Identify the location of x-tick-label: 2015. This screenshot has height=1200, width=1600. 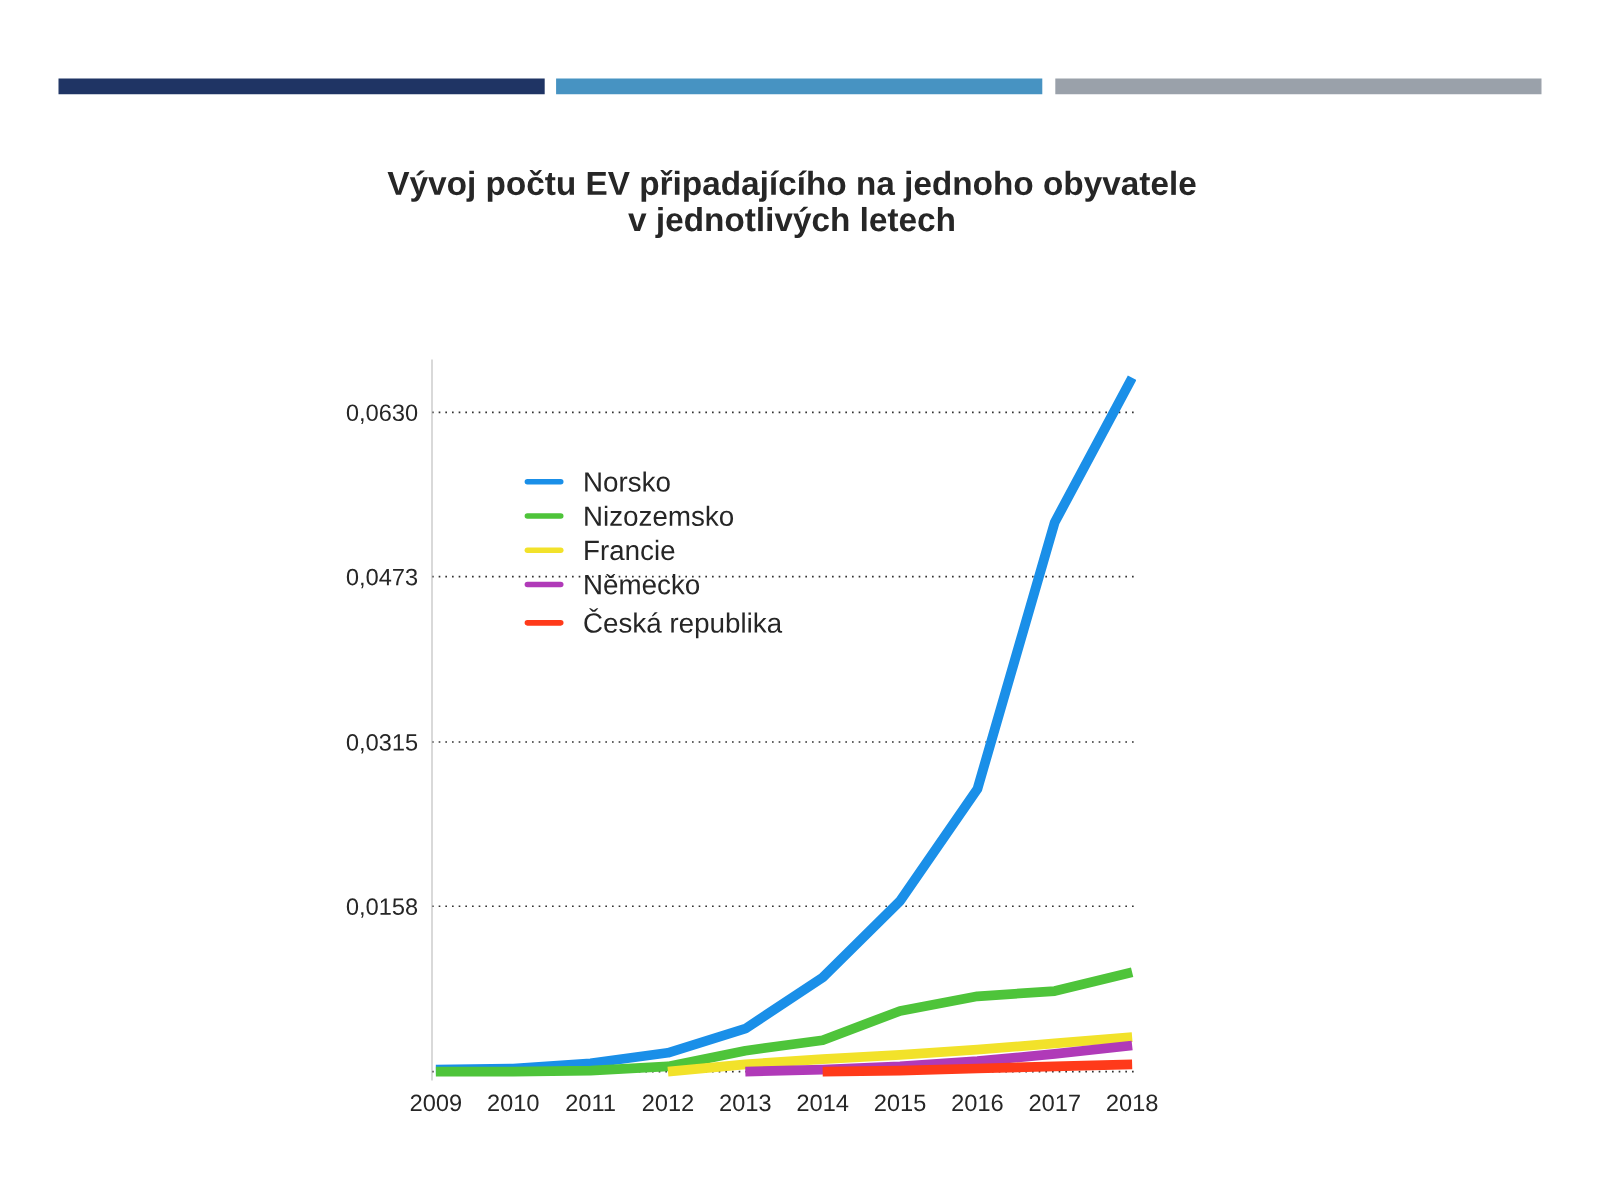
(900, 1103).